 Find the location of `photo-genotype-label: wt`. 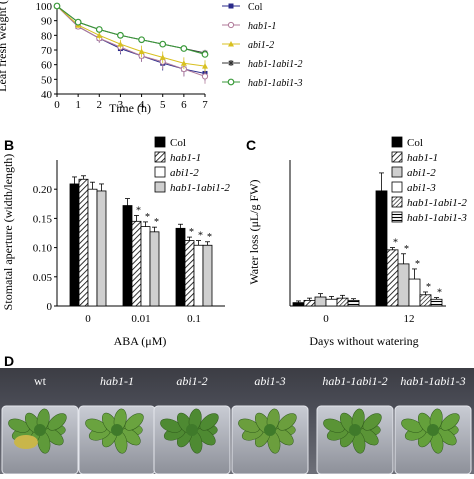

photo-genotype-label: wt is located at coordinates (40, 381).